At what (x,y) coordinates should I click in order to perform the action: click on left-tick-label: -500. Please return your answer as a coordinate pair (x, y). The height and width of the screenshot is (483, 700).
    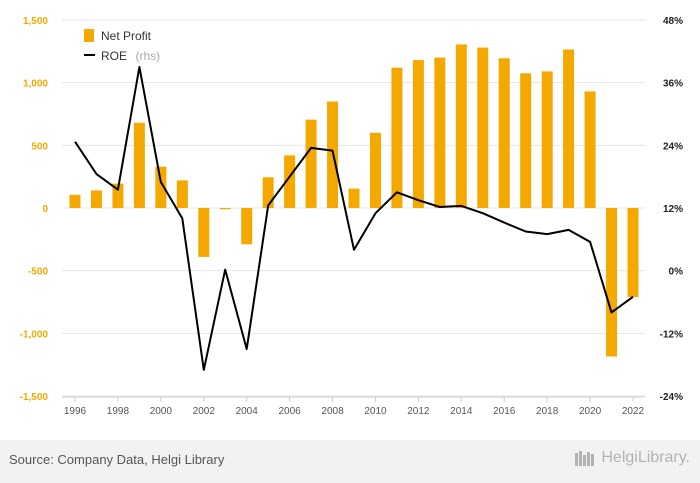
    Looking at the image, I should click on (38, 272).